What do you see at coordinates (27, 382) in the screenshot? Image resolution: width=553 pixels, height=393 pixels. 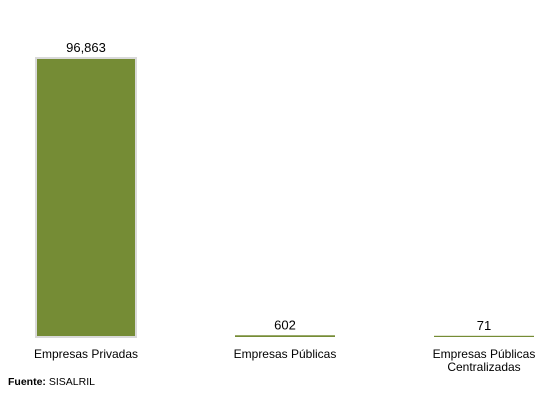 I see `source-label: Fuente:` at bounding box center [27, 382].